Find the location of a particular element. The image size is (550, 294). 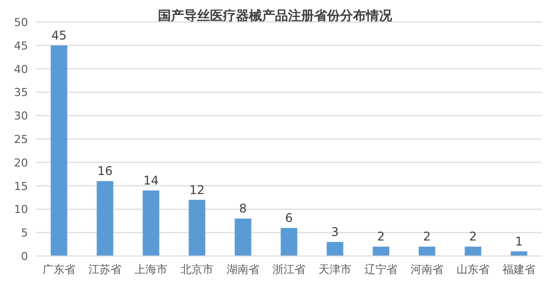

data-label: 1 is located at coordinates (519, 241).